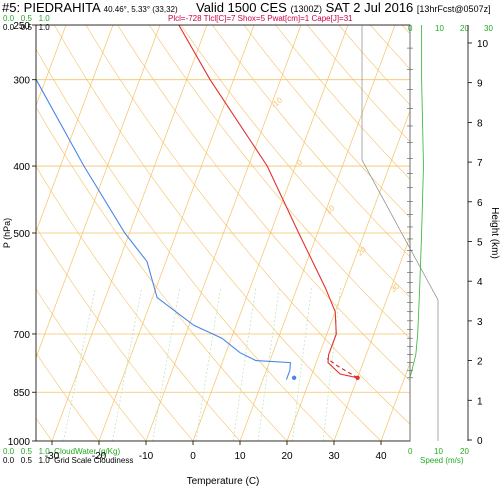  I want to click on height-tick-label: 9, so click(480, 84).